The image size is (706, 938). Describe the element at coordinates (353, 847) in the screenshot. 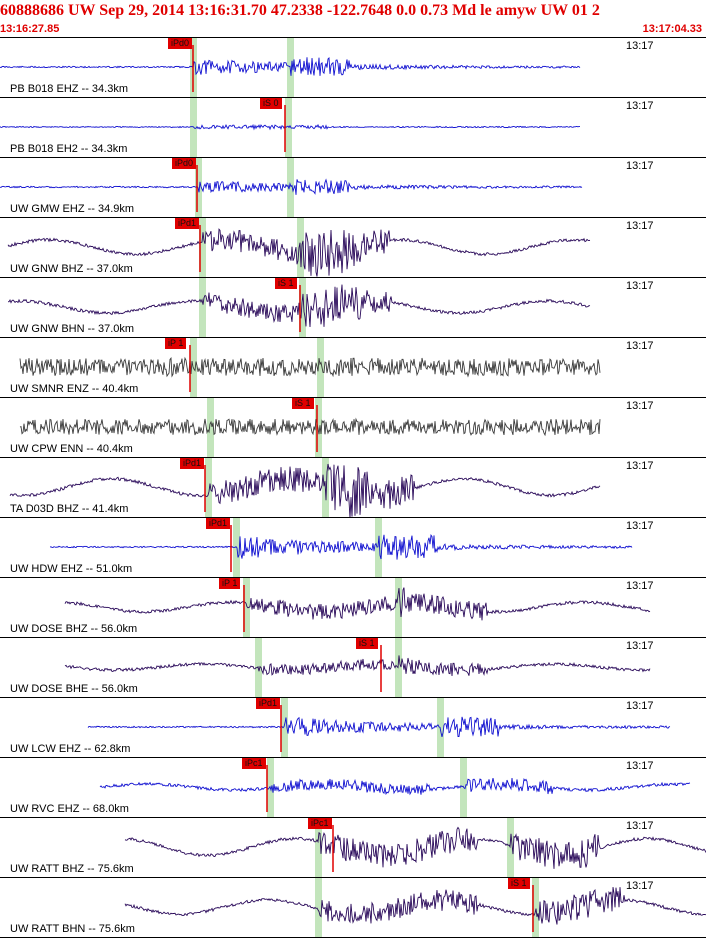

I see `trace-panel: iPc1 13:17 UW RATT BHZ -- 75.6km` at that location.